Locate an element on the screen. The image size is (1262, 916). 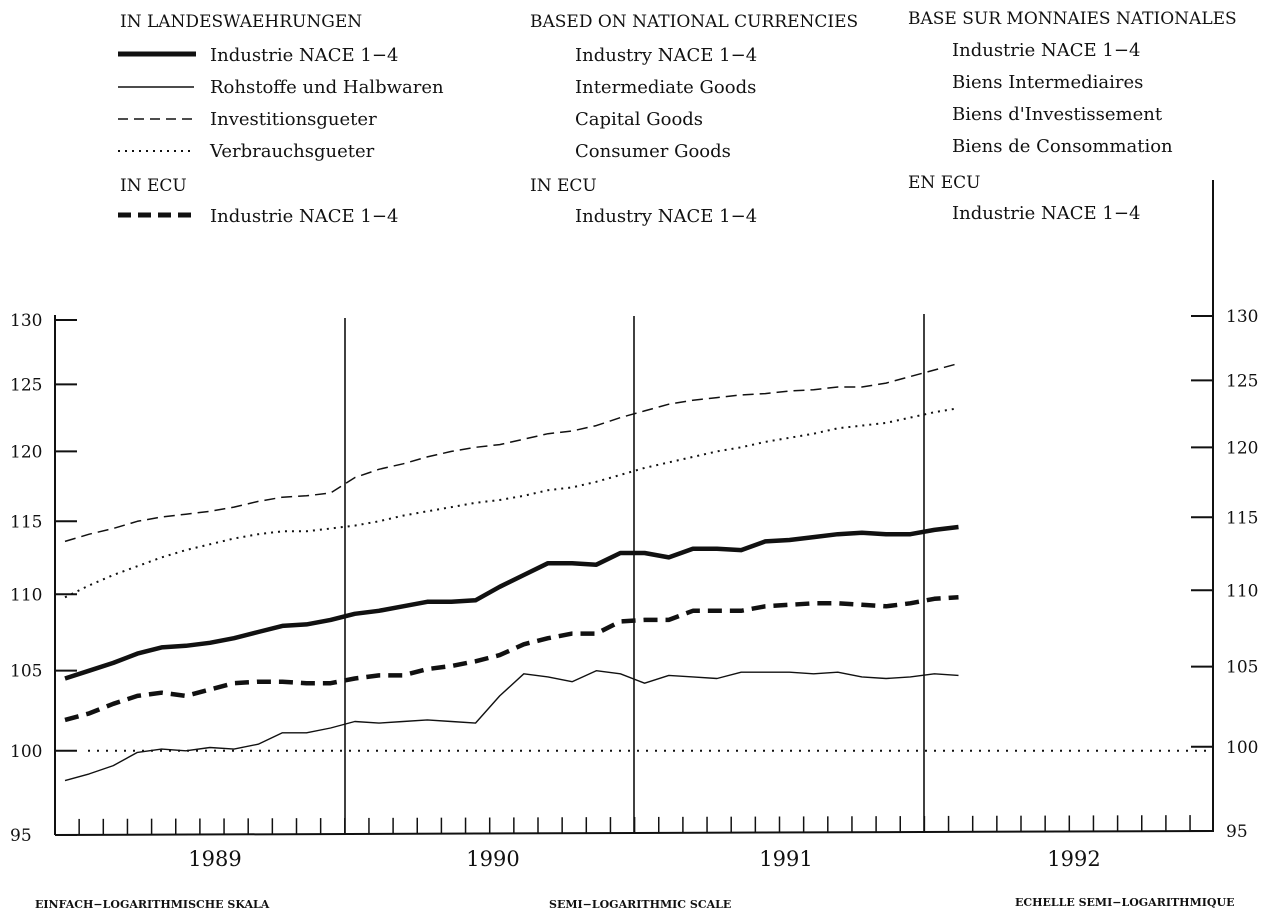
legend-english-ecu-header: IN ECU is located at coordinates (563, 186).